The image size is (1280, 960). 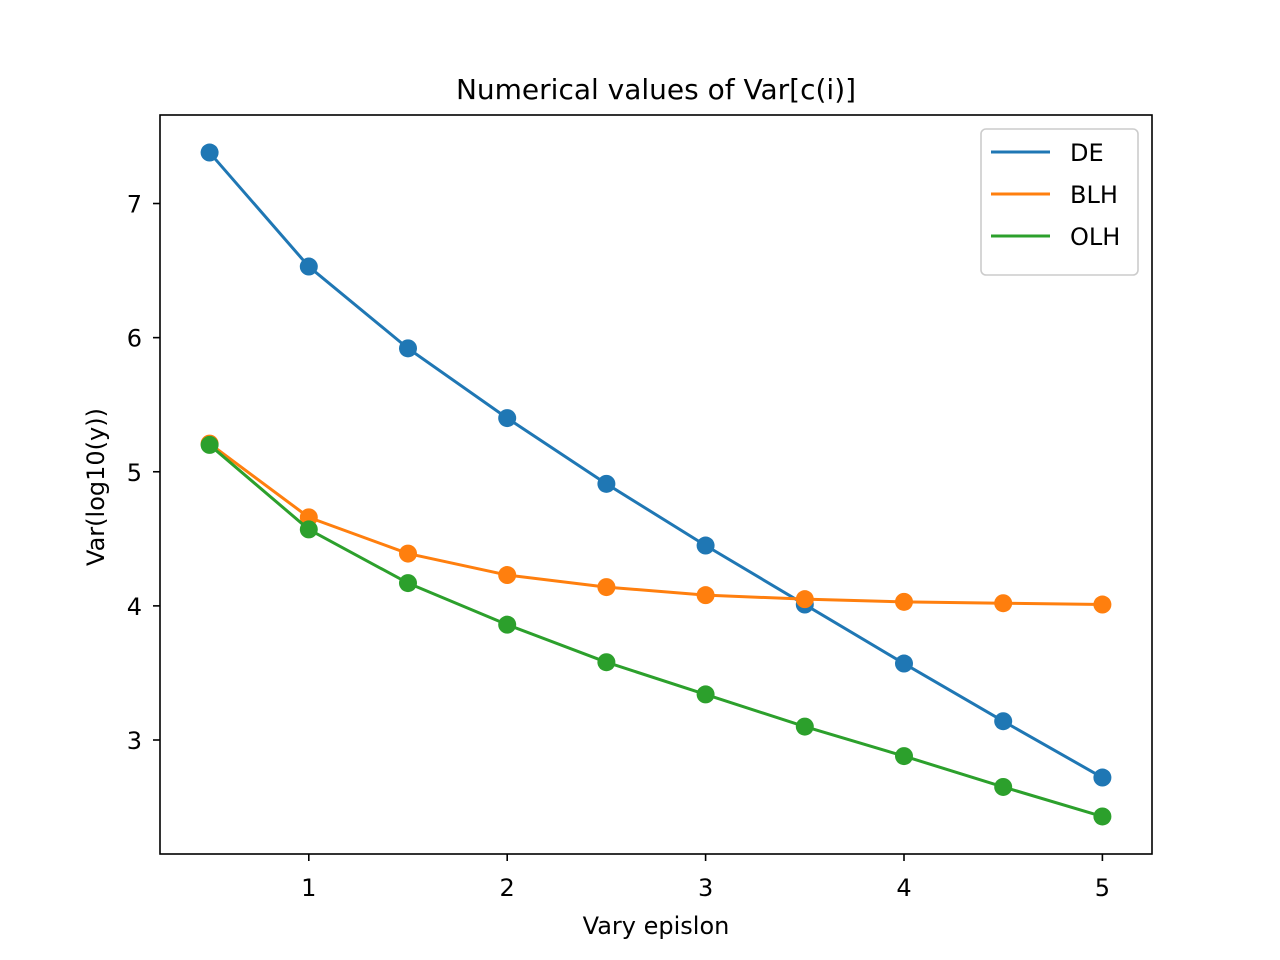 I want to click on y-tick-label: 7, so click(x=134, y=205).